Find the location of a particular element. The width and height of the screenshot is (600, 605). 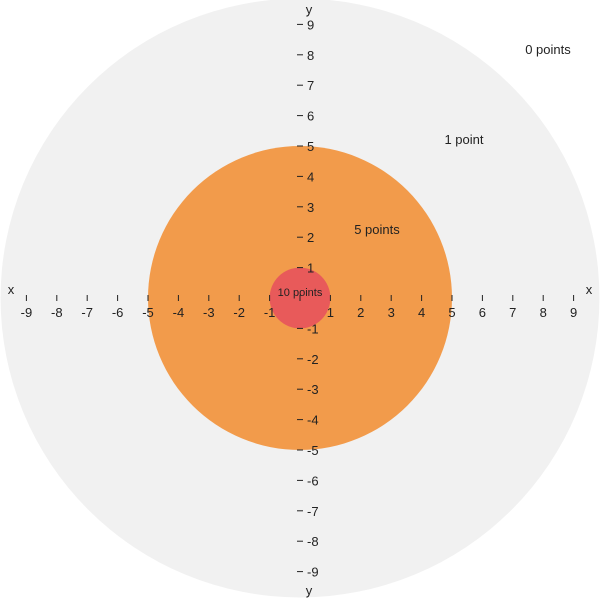

x-tick-label: -1 is located at coordinates (270, 312).